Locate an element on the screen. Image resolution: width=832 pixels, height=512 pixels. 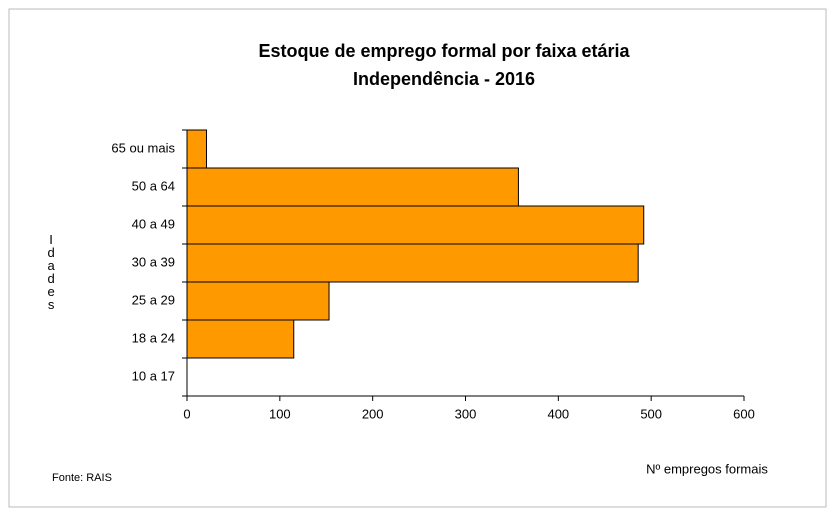
y-axis-label: Idades is located at coordinates (51, 271).